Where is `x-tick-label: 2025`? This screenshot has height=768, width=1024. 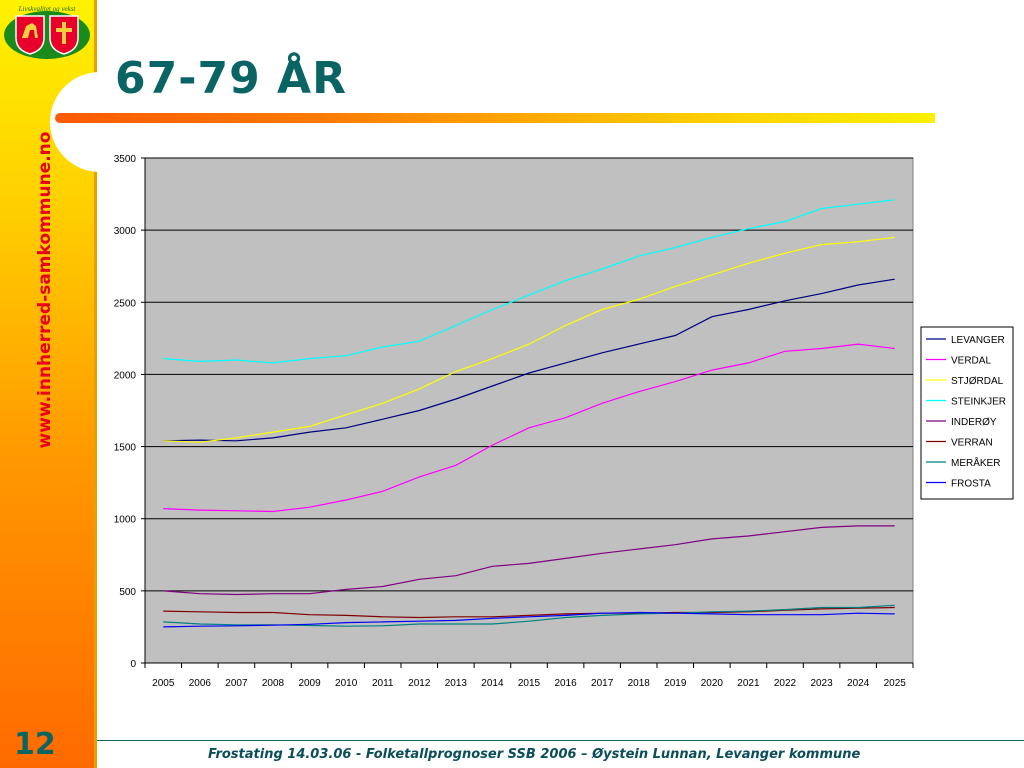 x-tick-label: 2025 is located at coordinates (895, 683).